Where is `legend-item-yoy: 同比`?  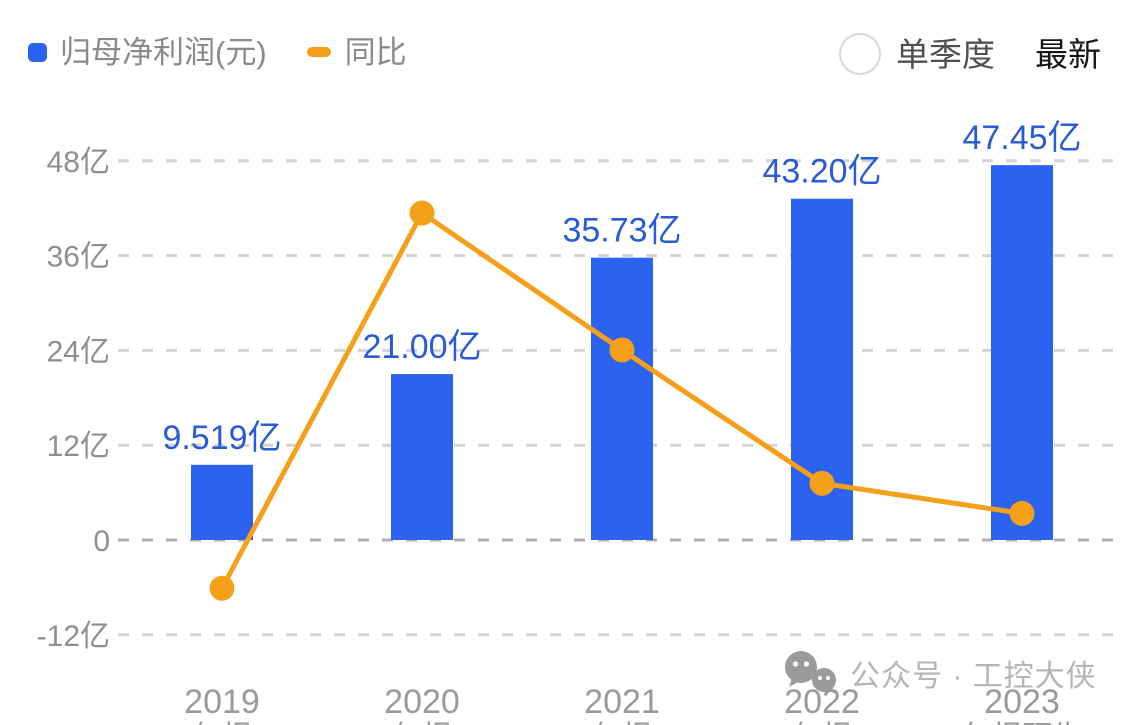 legend-item-yoy: 同比 is located at coordinates (337, 52).